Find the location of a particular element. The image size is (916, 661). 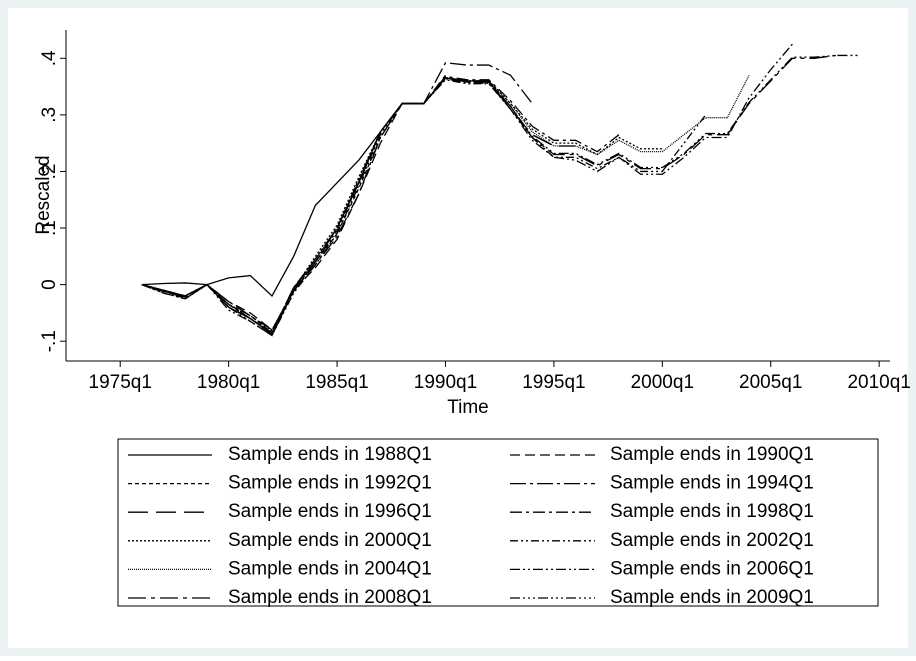

y-tick-label: .2 is located at coordinates (49, 172).